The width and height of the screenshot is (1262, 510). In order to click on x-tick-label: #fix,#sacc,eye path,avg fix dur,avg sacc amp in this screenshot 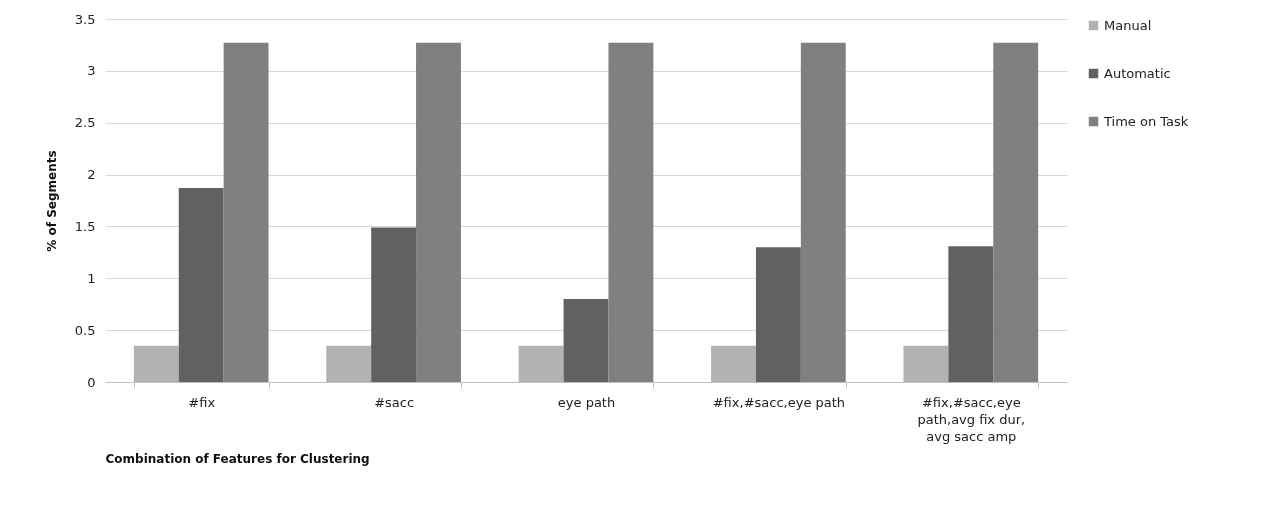, I will do `click(971, 419)`.